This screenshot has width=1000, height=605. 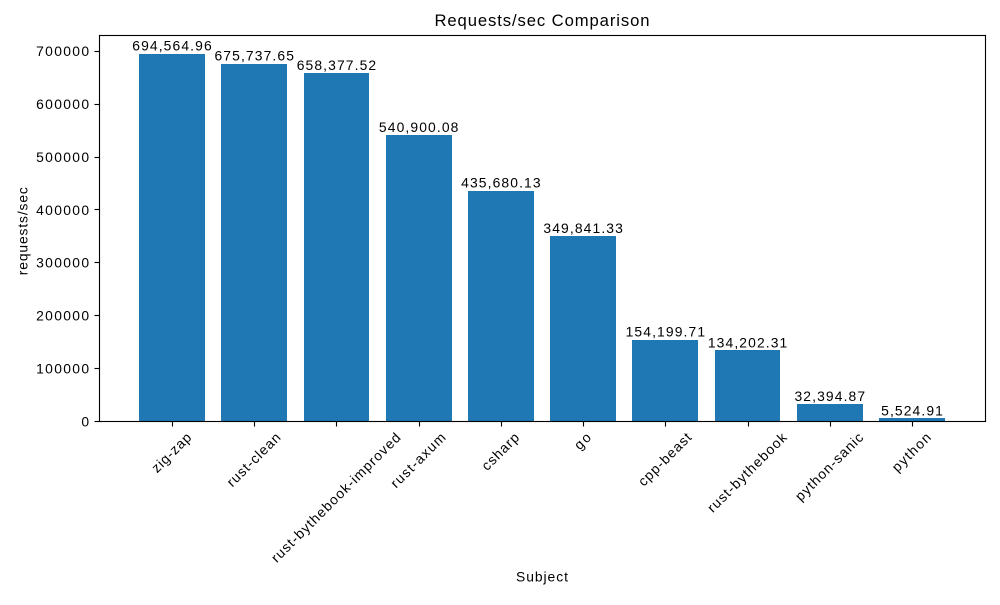 What do you see at coordinates (748, 342) in the screenshot?
I see `svg-text: 134,202.31` at bounding box center [748, 342].